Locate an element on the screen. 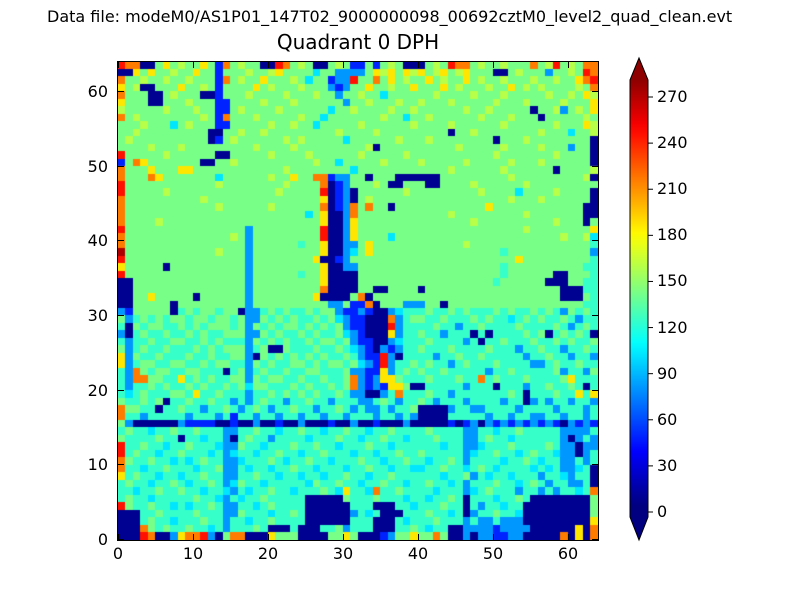 This screenshot has width=800, height=600. colorbar-bar is located at coordinates (639, 299).